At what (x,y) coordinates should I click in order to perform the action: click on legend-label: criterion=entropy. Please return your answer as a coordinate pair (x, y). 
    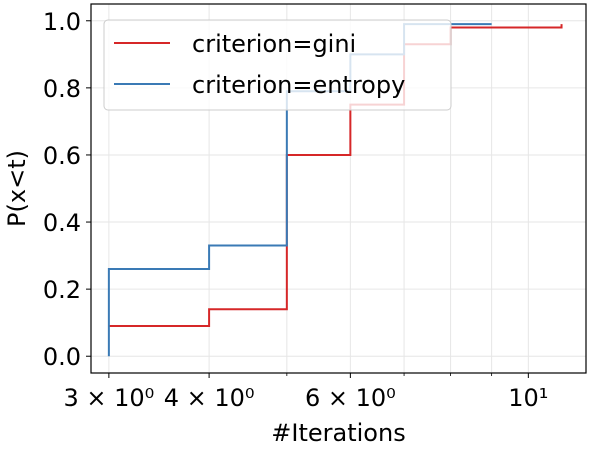
    Looking at the image, I should click on (298, 85).